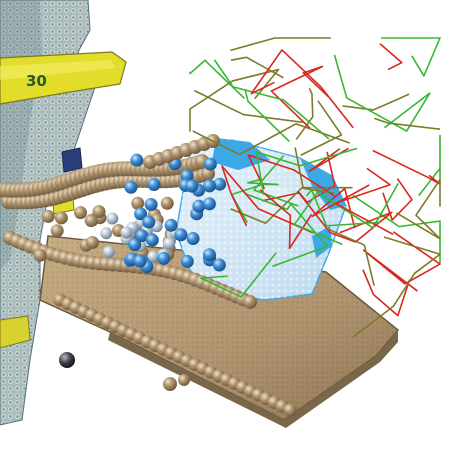 This screenshot has height=459, width=467. I want to click on shelf-label-text: 30, so click(36, 81).